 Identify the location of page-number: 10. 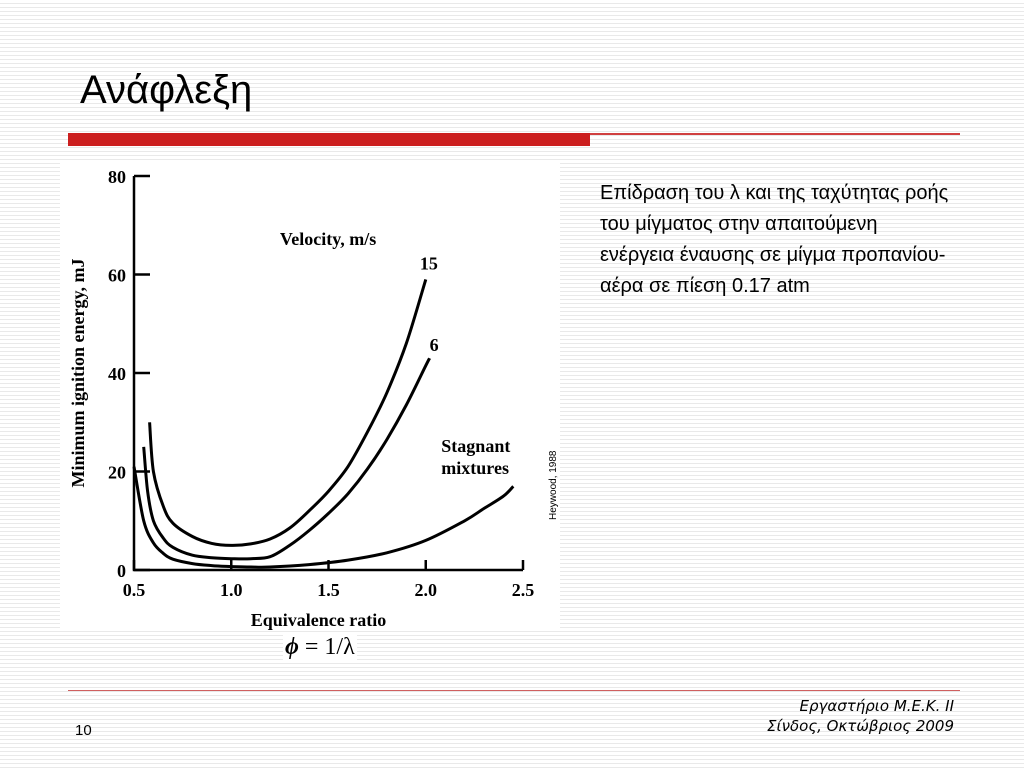
(83, 730).